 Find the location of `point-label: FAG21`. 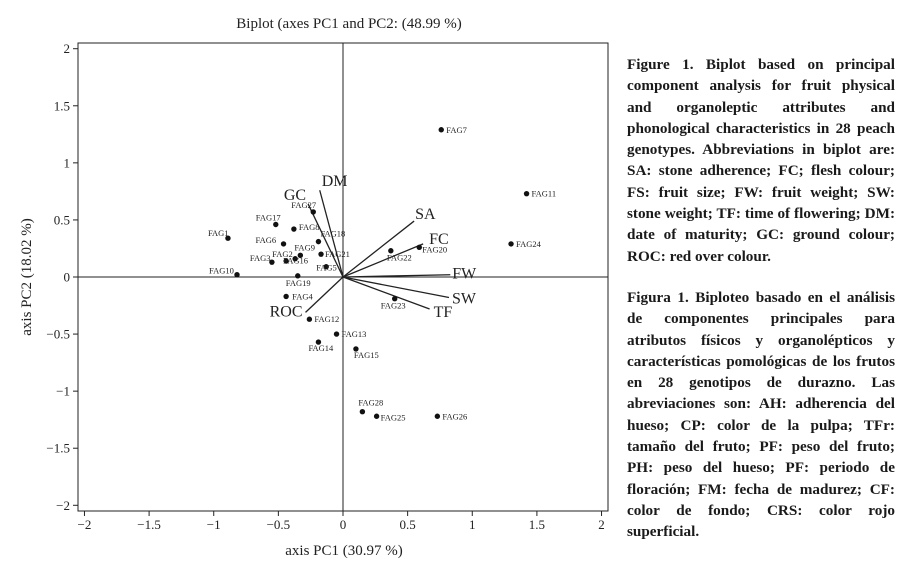

point-label: FAG21 is located at coordinates (337, 254).